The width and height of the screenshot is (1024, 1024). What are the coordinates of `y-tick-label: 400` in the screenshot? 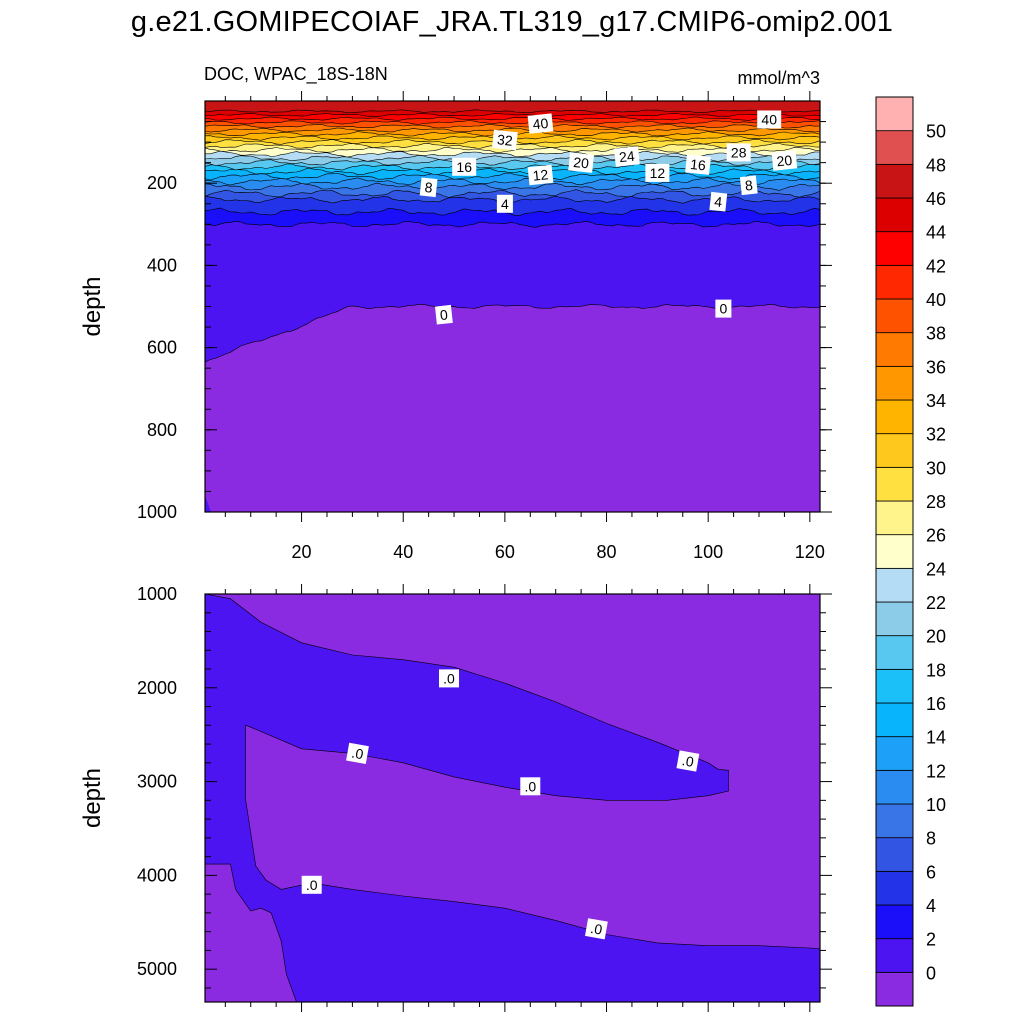 It's located at (162, 265).